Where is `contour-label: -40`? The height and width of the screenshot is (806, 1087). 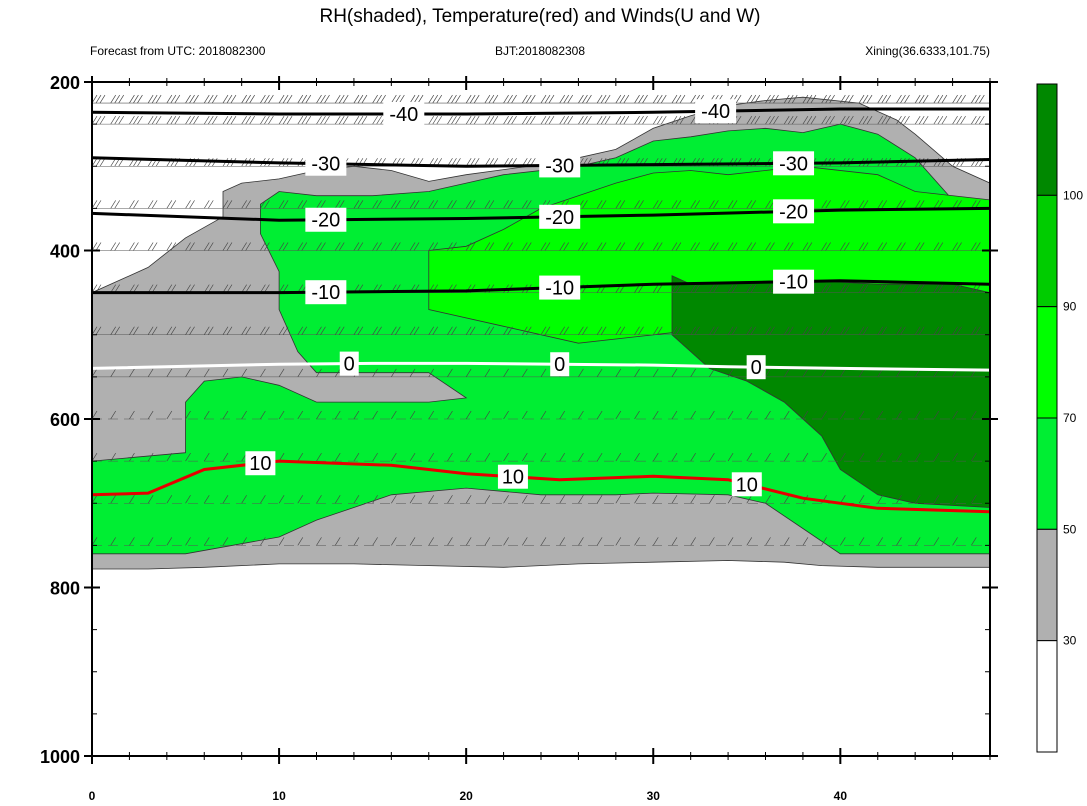
contour-label: -40 is located at coordinates (403, 115).